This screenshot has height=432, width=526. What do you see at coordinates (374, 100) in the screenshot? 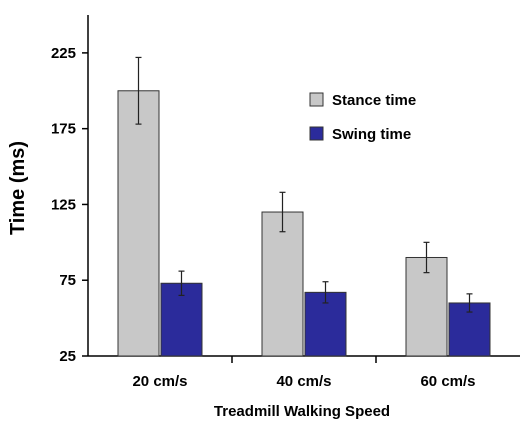
I see `legend-label-stance: Stance time` at bounding box center [374, 100].